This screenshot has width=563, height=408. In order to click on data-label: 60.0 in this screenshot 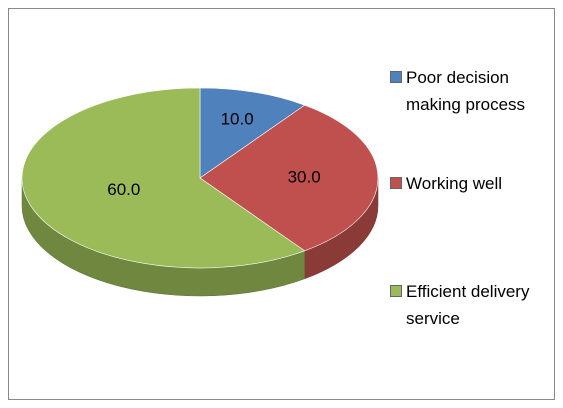, I will do `click(123, 189)`.